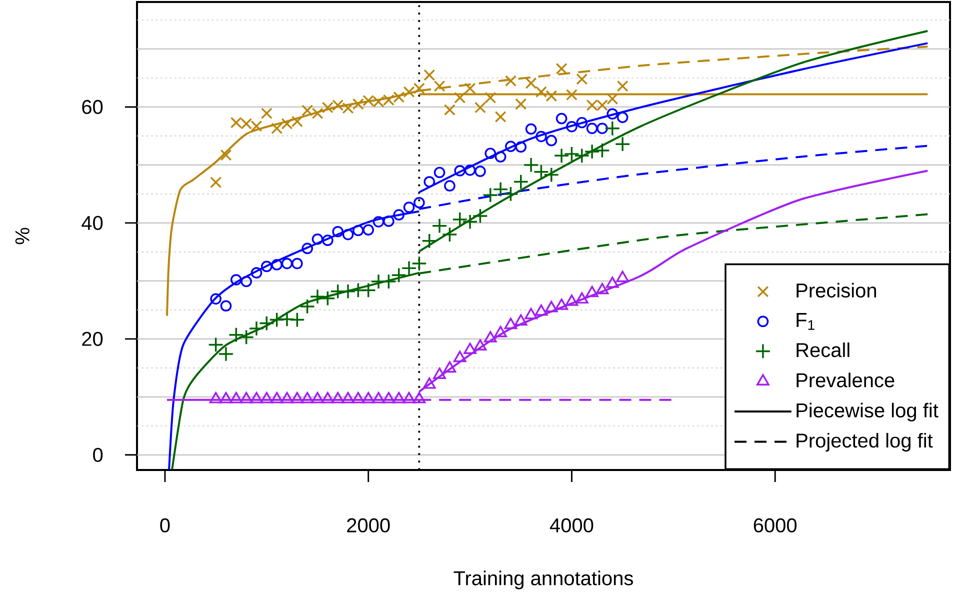 The height and width of the screenshot is (602, 956). I want to click on legend-label: Projected log fit, so click(864, 442).